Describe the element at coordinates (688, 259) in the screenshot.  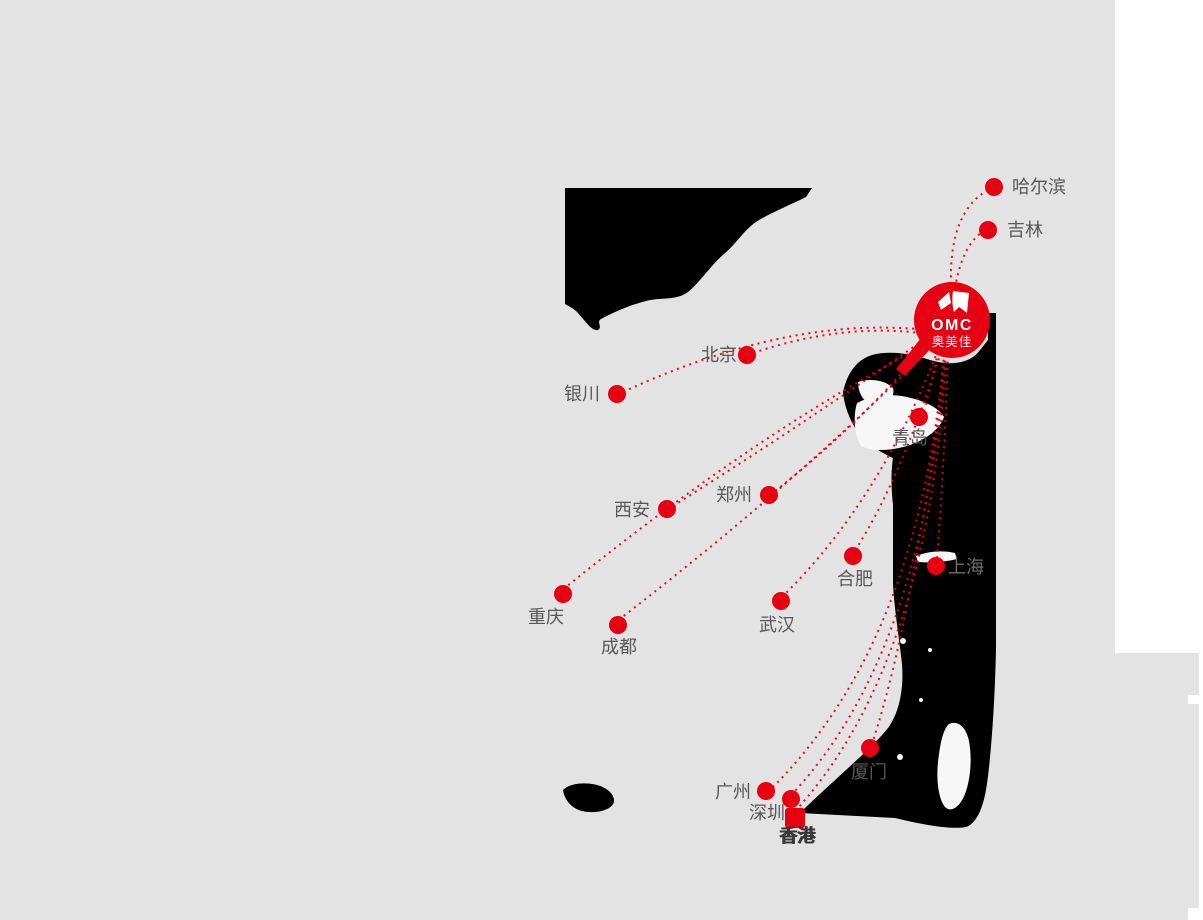
I see `north-landmass-shape` at that location.